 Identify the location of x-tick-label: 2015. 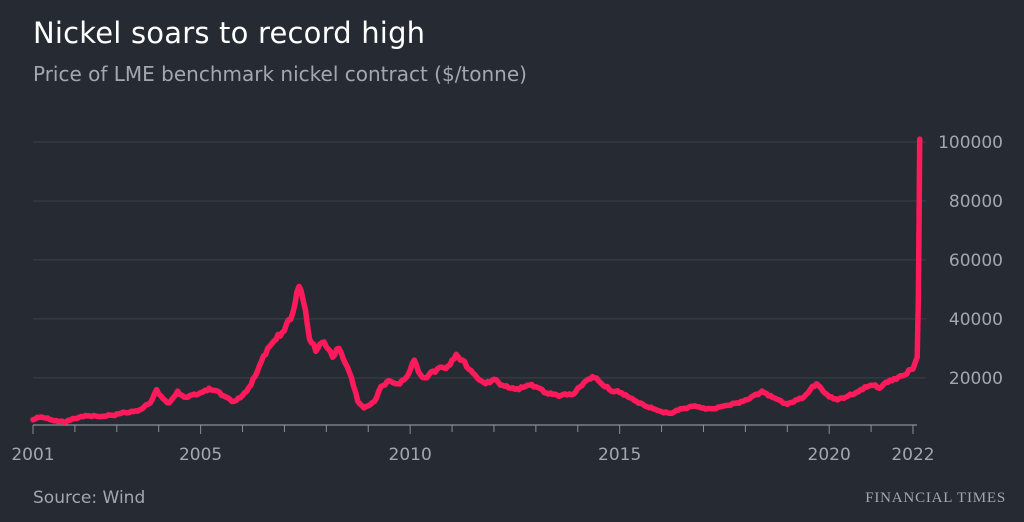
(619, 455).